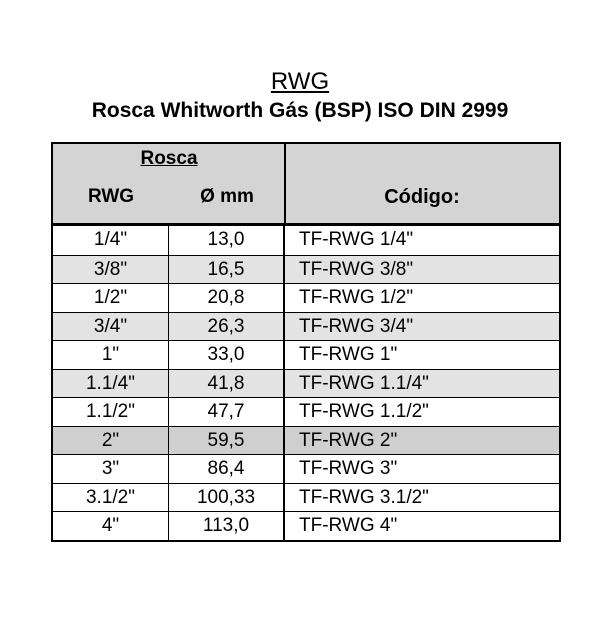  I want to click on cell-rwg: 1.1/2", so click(111, 412).